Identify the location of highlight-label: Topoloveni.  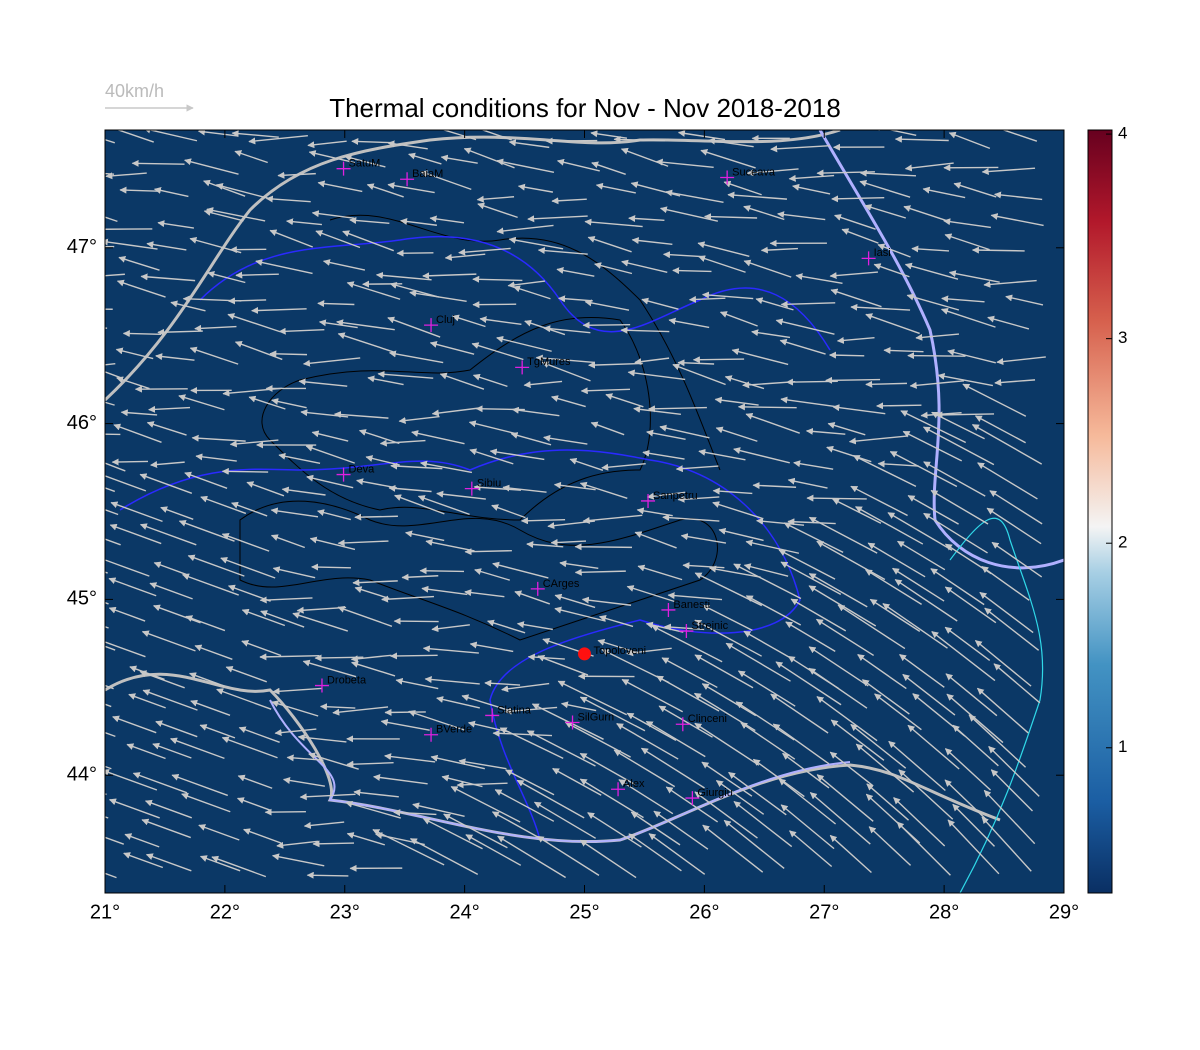
(620, 651).